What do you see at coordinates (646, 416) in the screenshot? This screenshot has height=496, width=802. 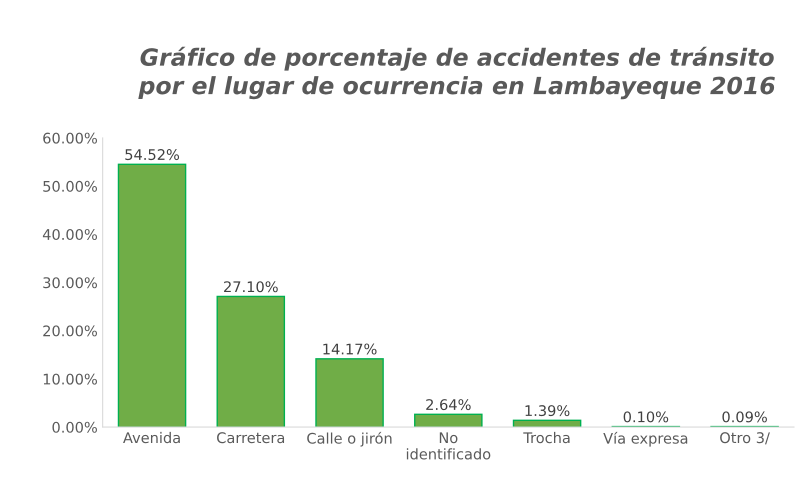 I see `data-label: 0.10%` at bounding box center [646, 416].